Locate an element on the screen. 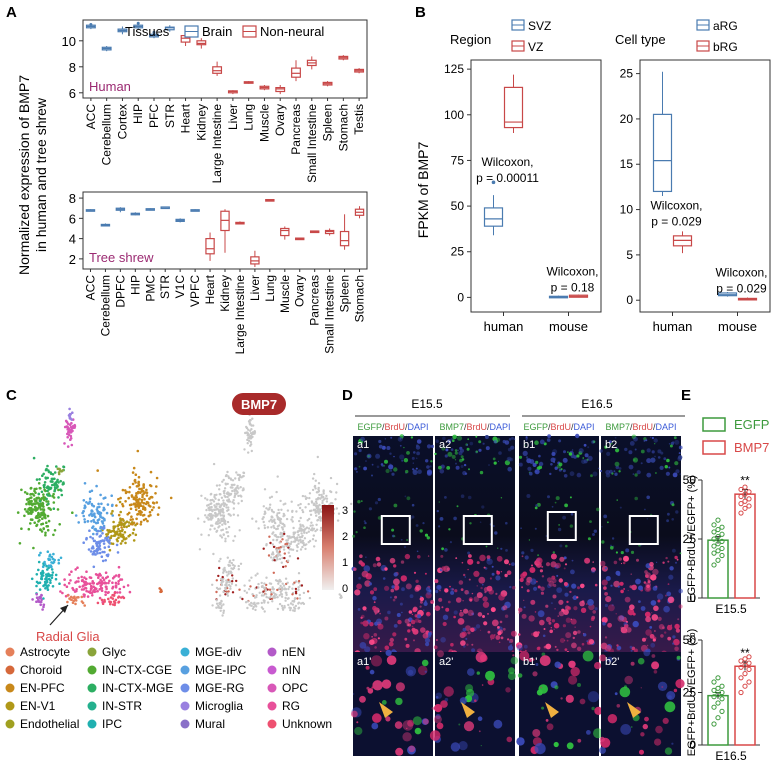 This screenshot has width=777, height=763. tsne-point-in-ctx-mge is located at coordinates (47, 491).